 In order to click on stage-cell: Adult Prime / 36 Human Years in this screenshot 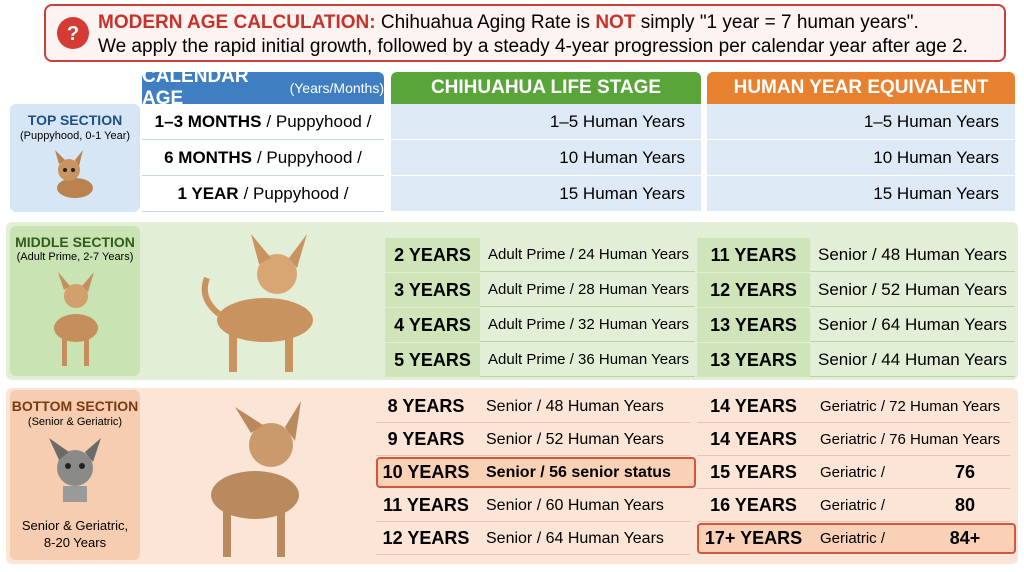, I will do `click(587, 360)`.